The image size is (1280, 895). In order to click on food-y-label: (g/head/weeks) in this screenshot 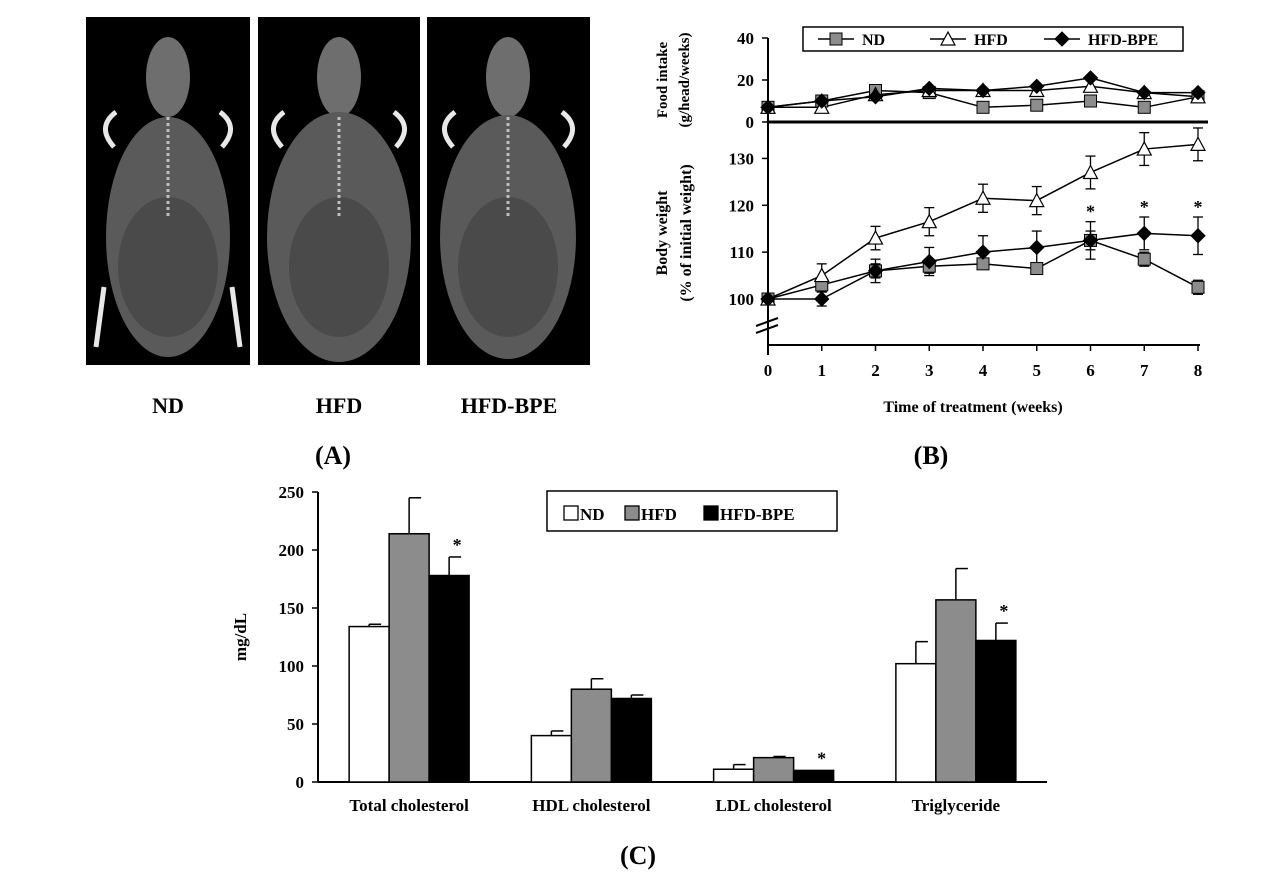, I will do `click(685, 80)`.